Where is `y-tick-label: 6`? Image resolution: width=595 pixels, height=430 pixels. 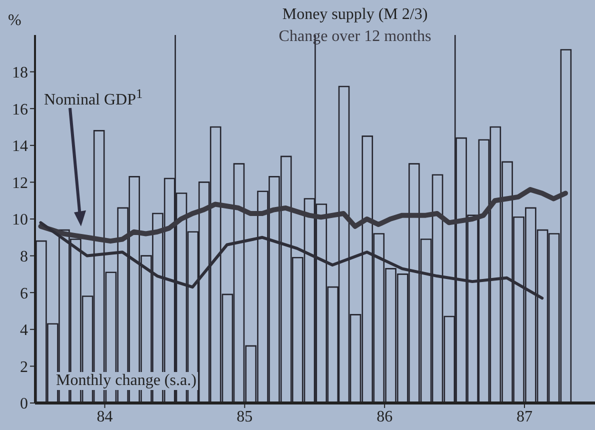
y-tick-label: 6 is located at coordinates (24, 293).